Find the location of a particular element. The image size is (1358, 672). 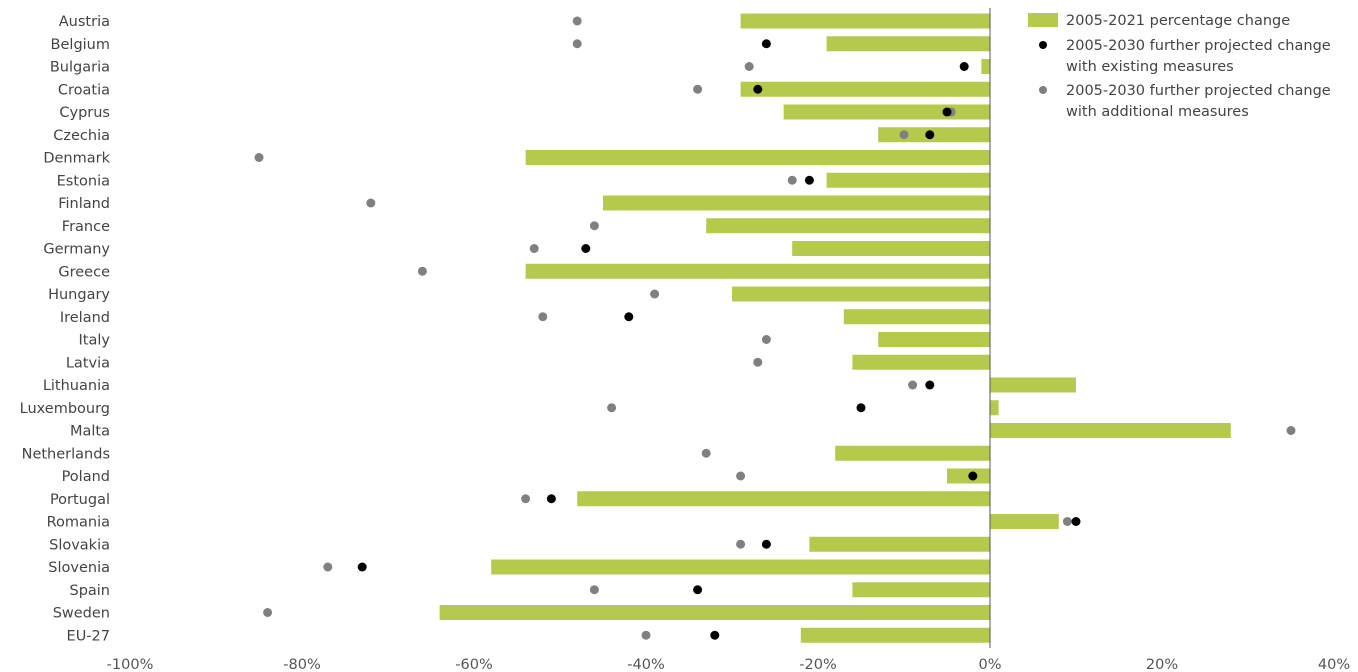

category-label: Luxembourg is located at coordinates (65, 409).